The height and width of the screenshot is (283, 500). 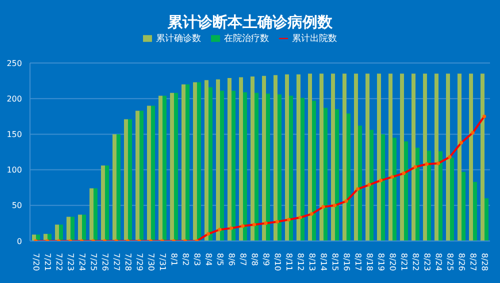 I want to click on legend-label: 在院治疗数, so click(x=246, y=39).